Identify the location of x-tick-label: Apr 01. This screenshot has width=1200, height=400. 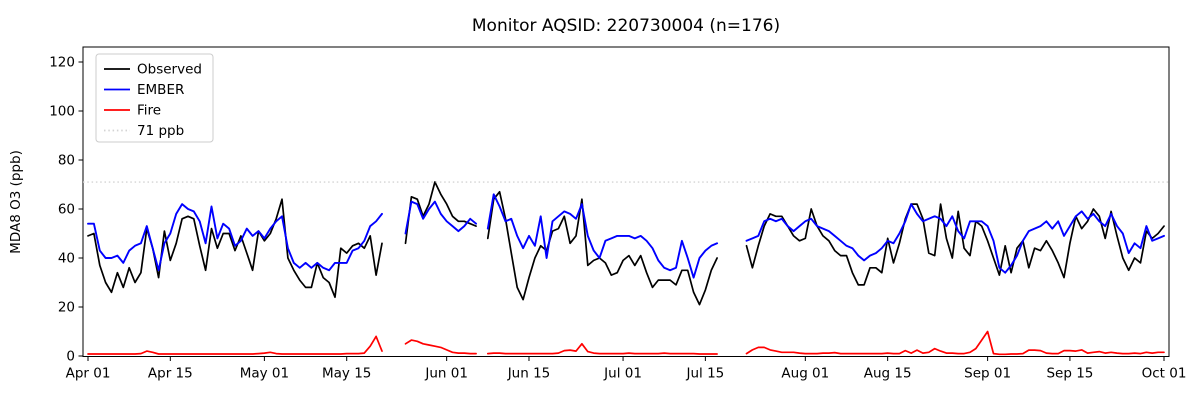
(88, 374).